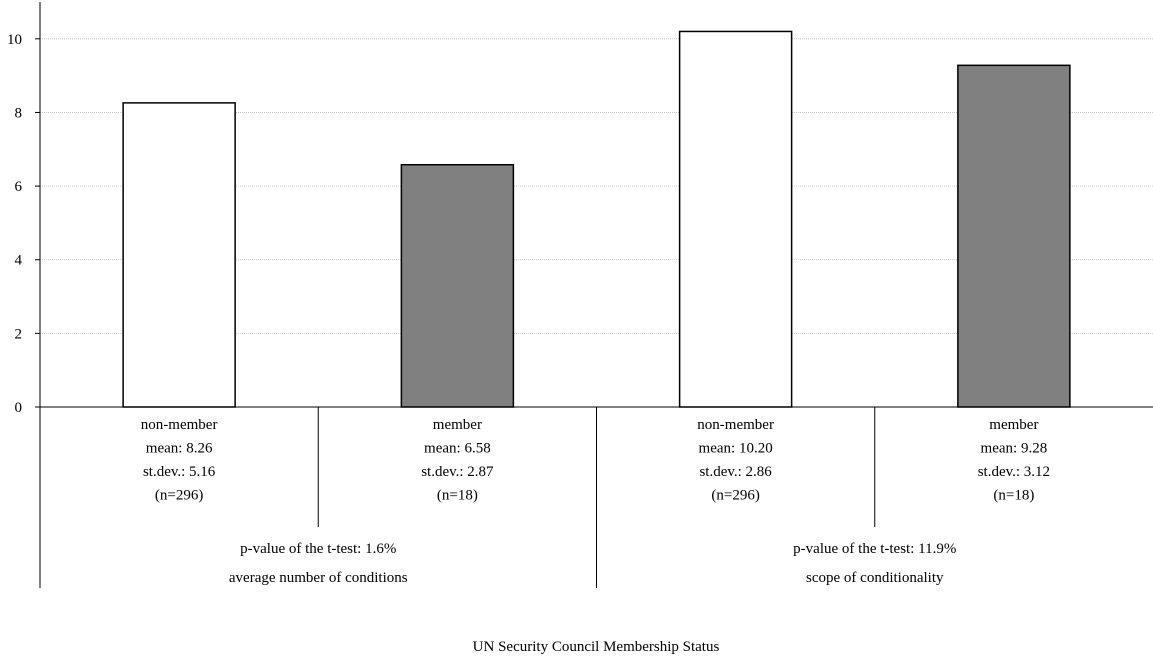 This screenshot has width=1153, height=657. Describe the element at coordinates (179, 472) in the screenshot. I see `stdev-label: st.dev.: 5.16` at that location.